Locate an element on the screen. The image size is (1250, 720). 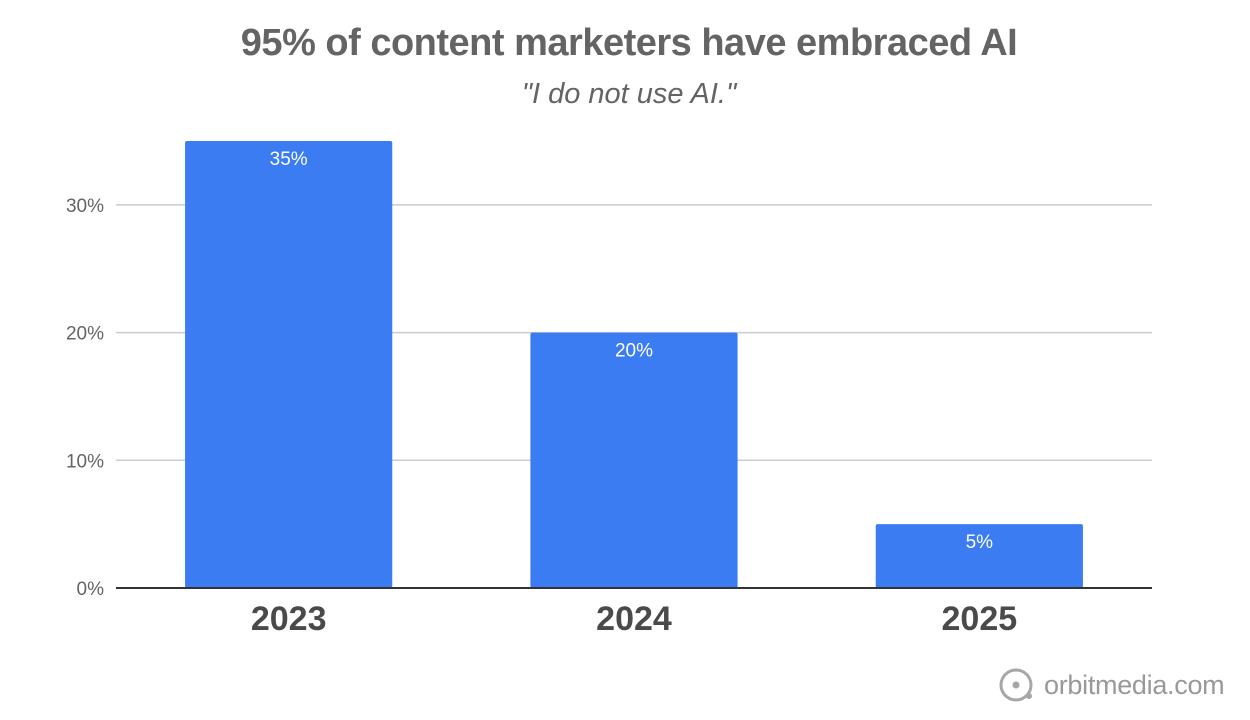
y-axis-tick-labels: 0% 10% 20% 30% is located at coordinates (85, 398).